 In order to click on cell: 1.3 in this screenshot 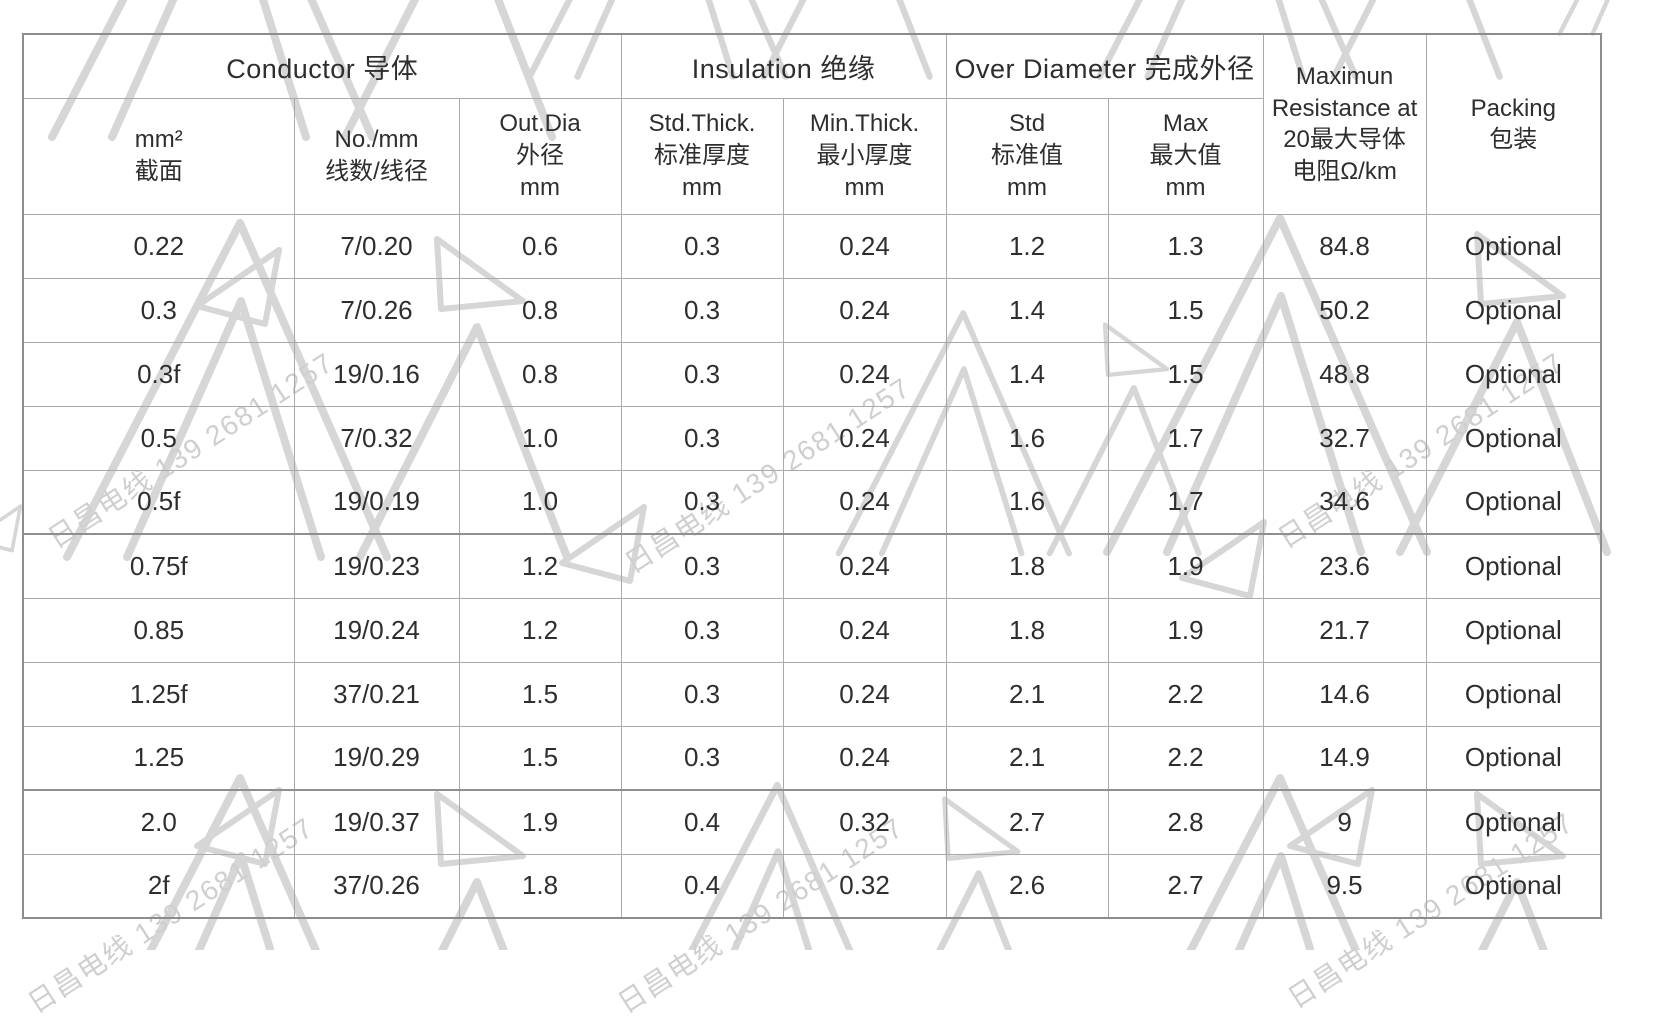, I will do `click(1185, 246)`.